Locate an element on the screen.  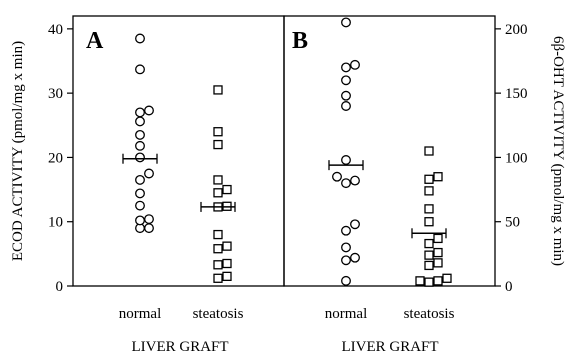
panel-a-label: A is located at coordinates (95, 41).